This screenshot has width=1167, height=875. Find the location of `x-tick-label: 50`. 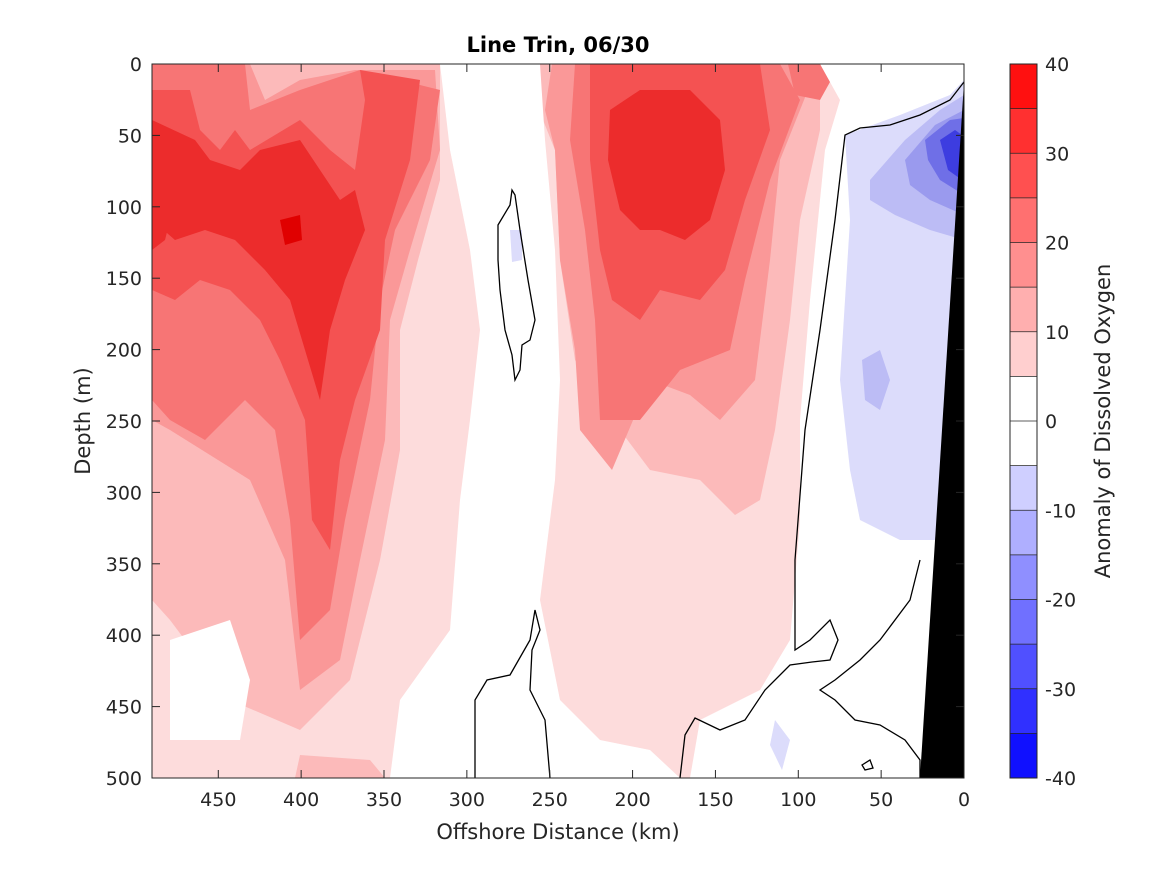

x-tick-label: 50 is located at coordinates (881, 800).